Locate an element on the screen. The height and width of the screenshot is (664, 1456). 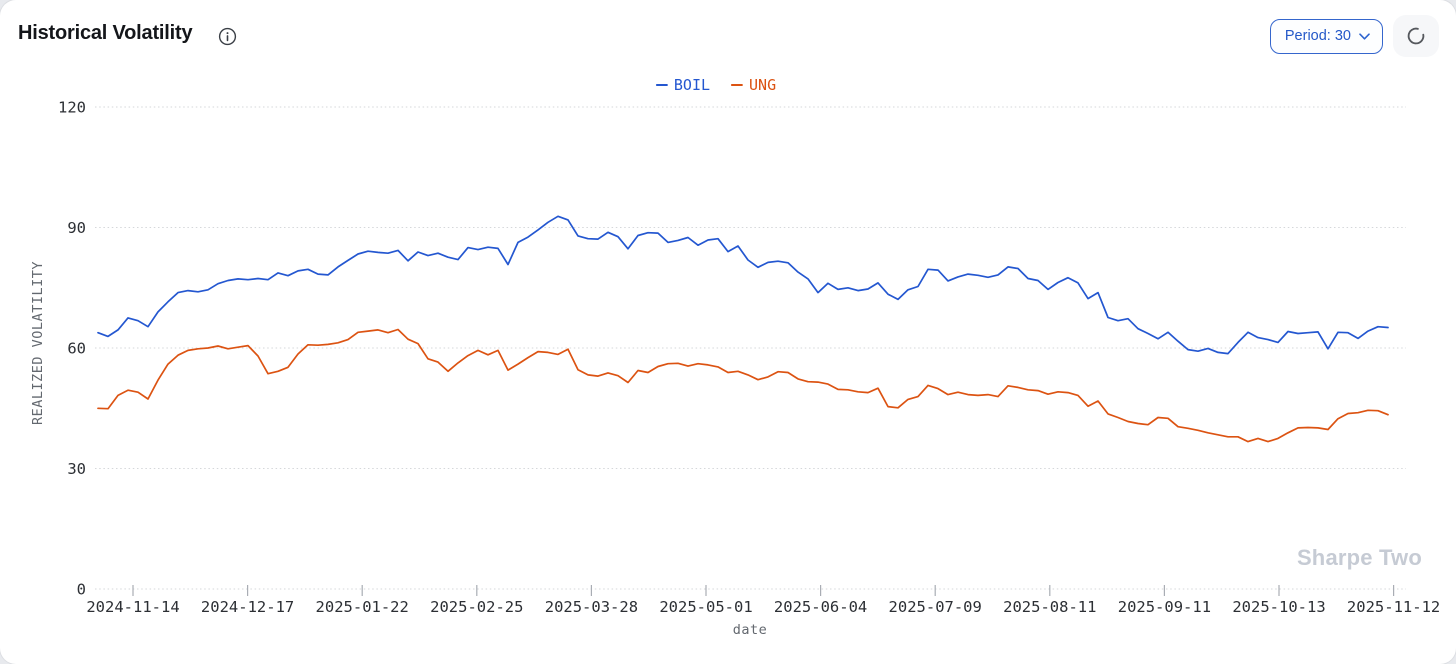
x-tick-label: 2025-05-01 is located at coordinates (705, 607).